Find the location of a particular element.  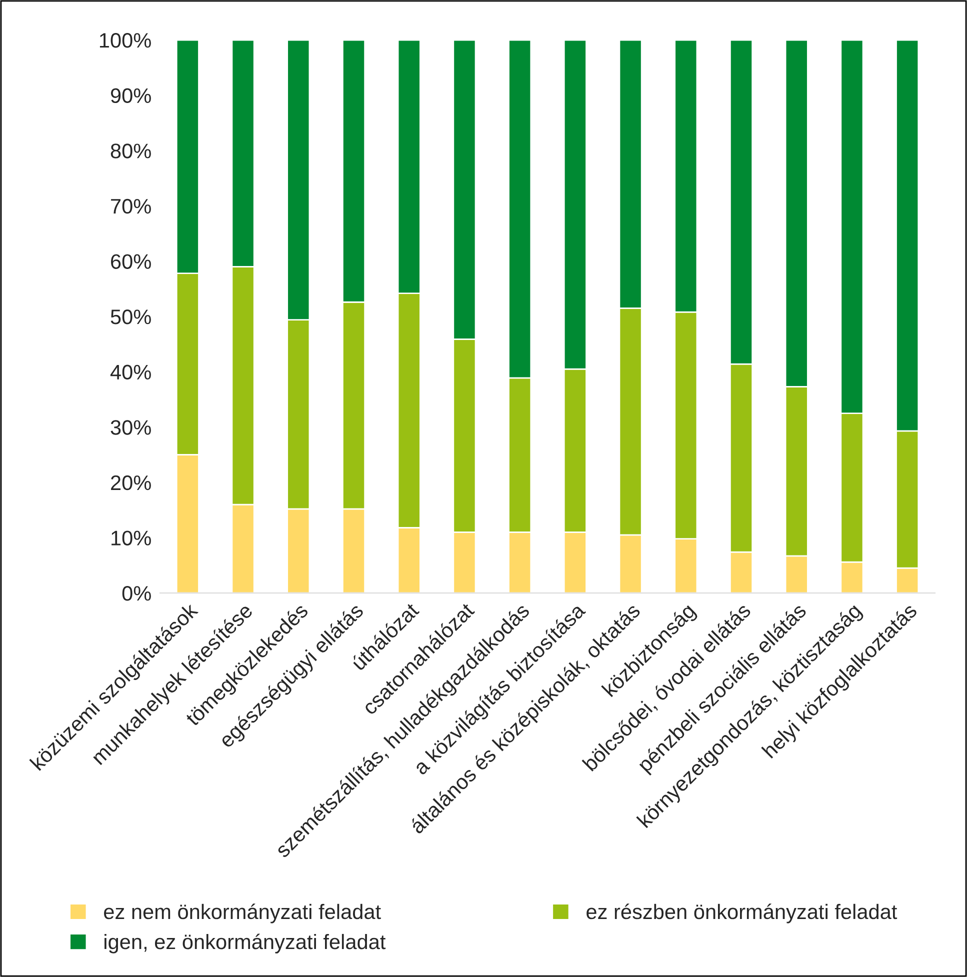

y-tick-label: 50% is located at coordinates (130, 317).